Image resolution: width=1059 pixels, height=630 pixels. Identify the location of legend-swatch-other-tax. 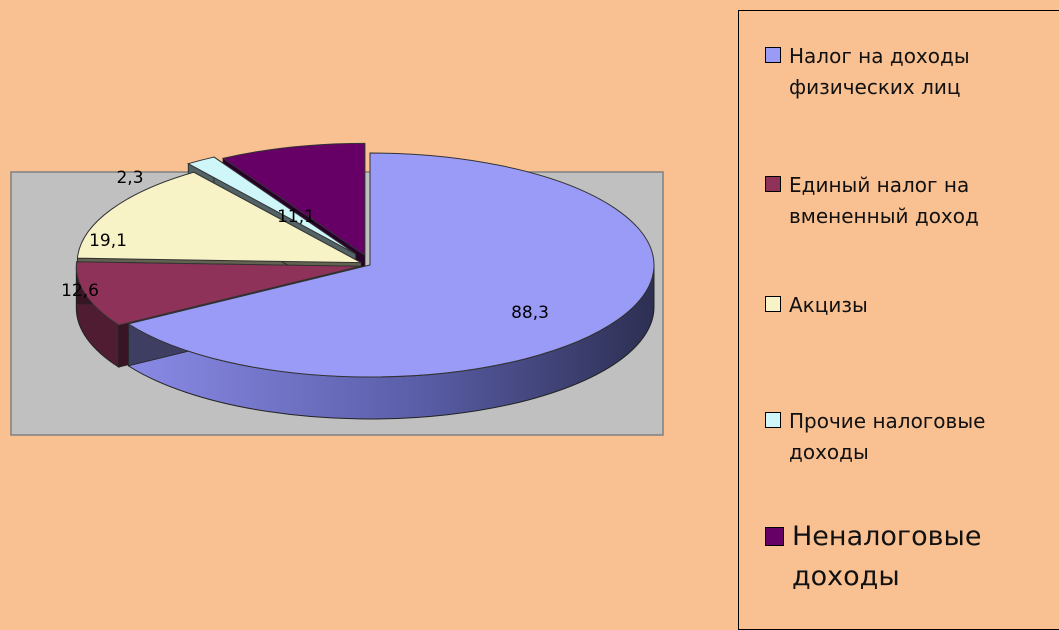
(773, 420).